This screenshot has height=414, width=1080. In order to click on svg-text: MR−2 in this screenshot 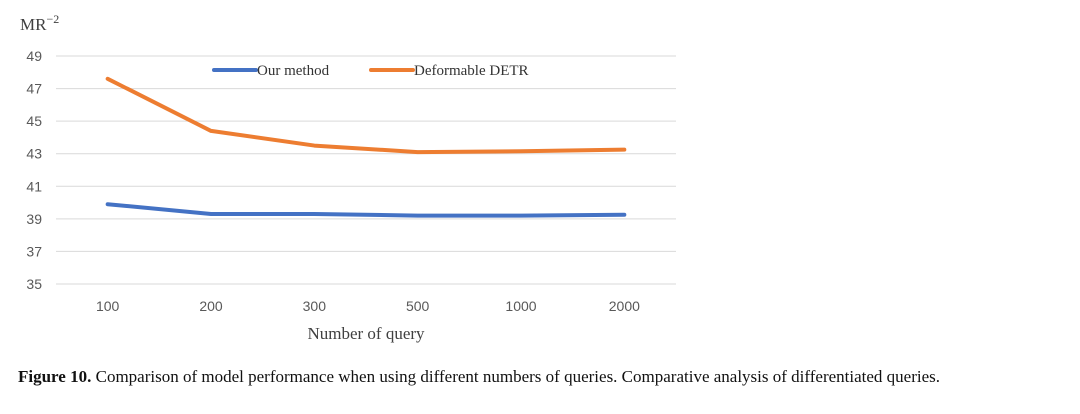, I will do `click(39, 23)`.